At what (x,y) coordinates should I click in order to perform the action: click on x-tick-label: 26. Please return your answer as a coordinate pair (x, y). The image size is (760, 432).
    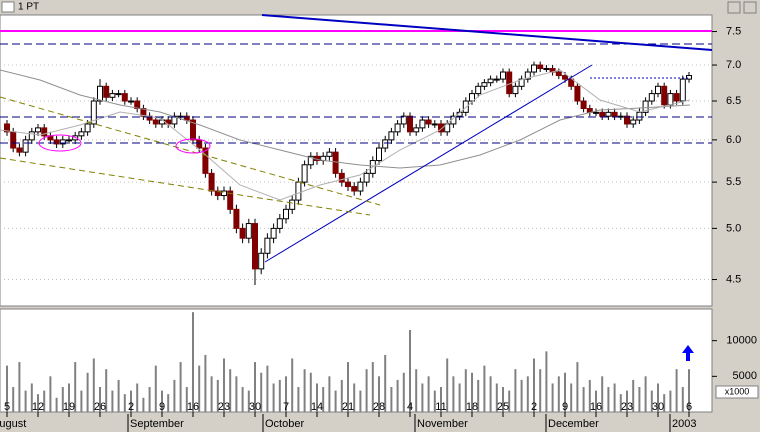
    Looking at the image, I should click on (100, 407).